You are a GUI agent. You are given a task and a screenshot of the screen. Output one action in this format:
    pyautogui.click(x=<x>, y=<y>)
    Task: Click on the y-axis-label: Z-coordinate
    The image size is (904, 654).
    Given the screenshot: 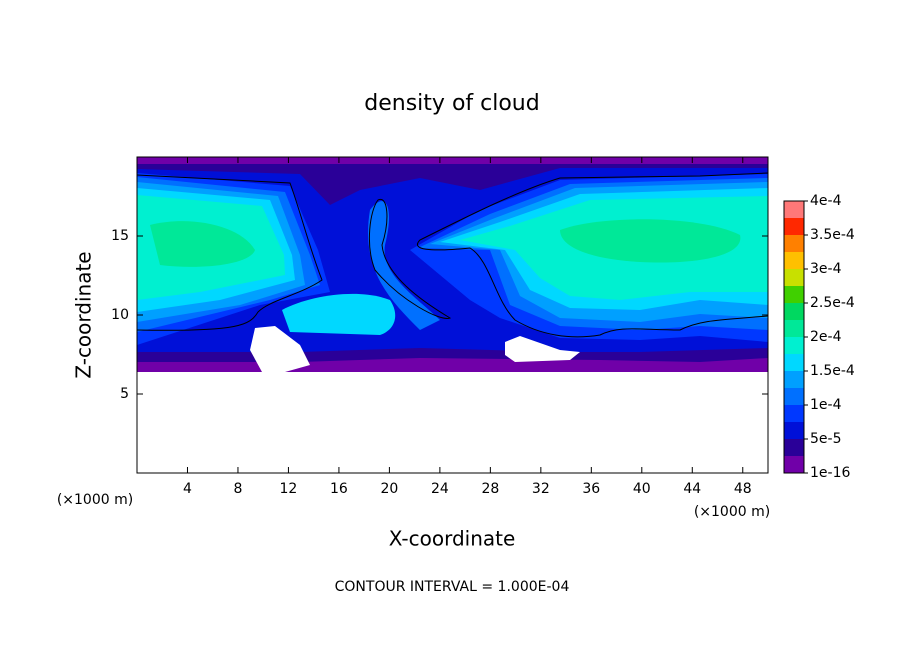 What is the action you would take?
    pyautogui.click(x=84, y=314)
    